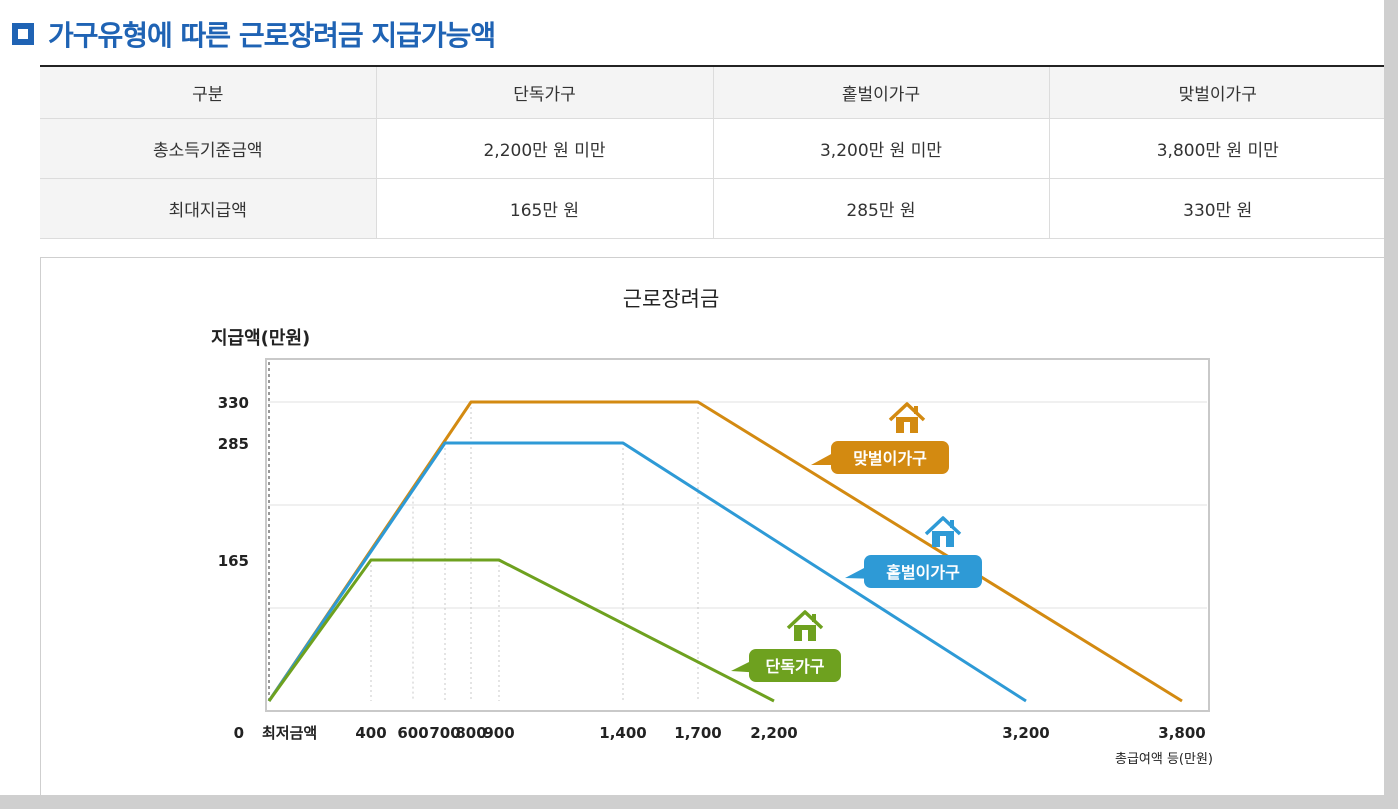  What do you see at coordinates (208, 148) in the screenshot?
I see `row-label-income: 총소득기준금액` at bounding box center [208, 148].